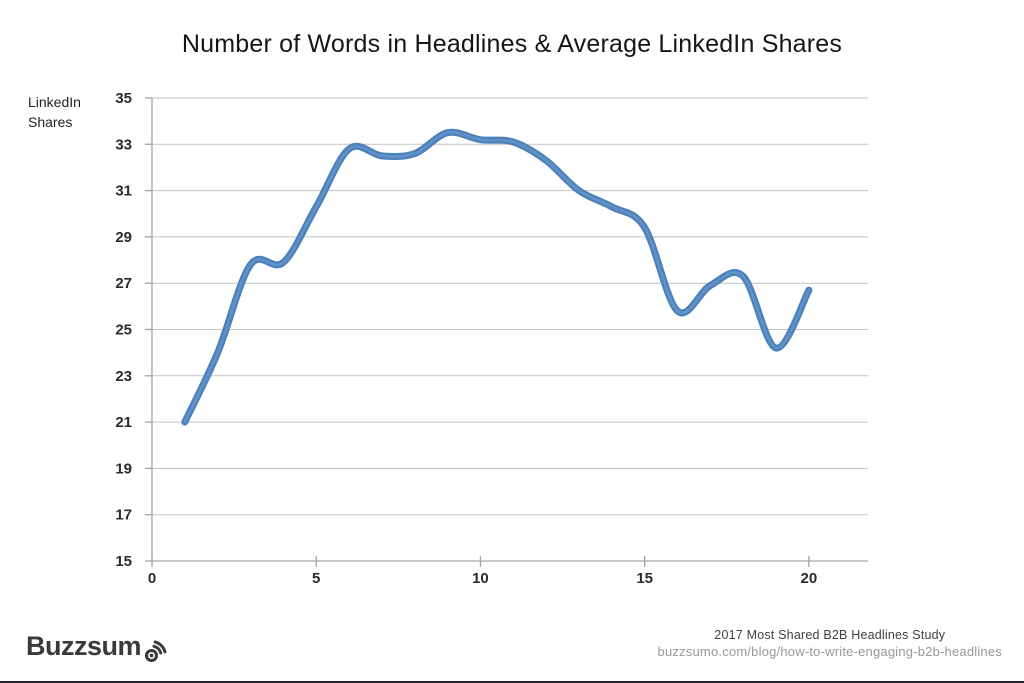  What do you see at coordinates (123, 561) in the screenshot?
I see `y-tick-label-15: 15` at bounding box center [123, 561].